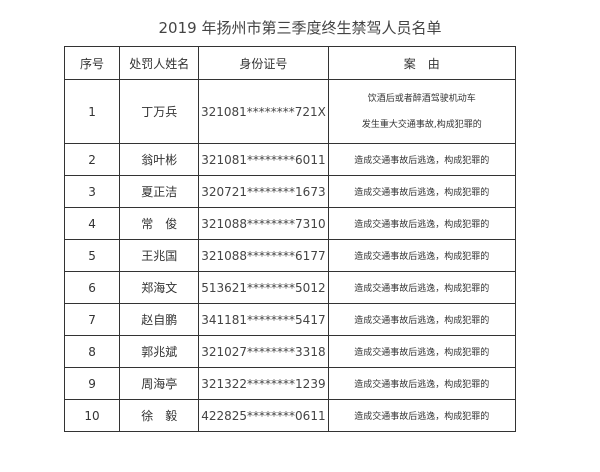 Image resolution: width=600 pixels, height=472 pixels. I want to click on cell-id: 422825********0611, so click(263, 415).